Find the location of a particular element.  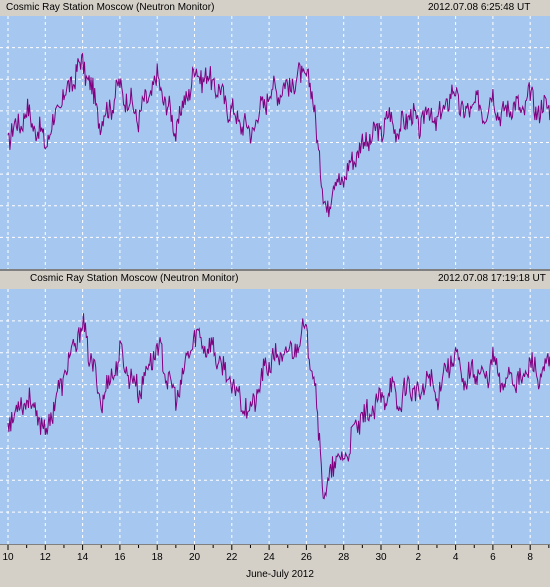

bottom-chart-timestamp: 2012.07.08 17:19:18 UT is located at coordinates (492, 278).